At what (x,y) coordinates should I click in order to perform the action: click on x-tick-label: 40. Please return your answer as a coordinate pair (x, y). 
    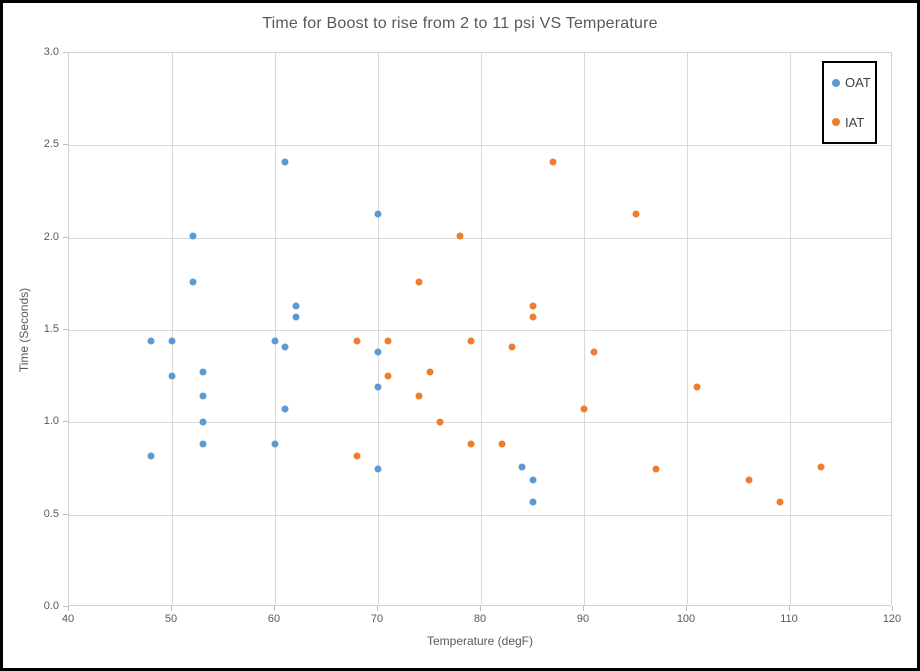
    Looking at the image, I should click on (68, 619).